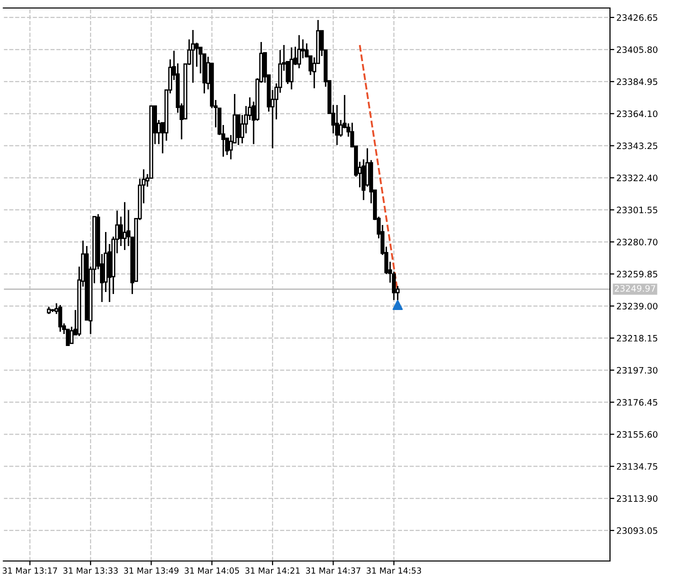 This screenshot has width=673, height=587. I want to click on y-tick-label: 23301.55, so click(637, 210).